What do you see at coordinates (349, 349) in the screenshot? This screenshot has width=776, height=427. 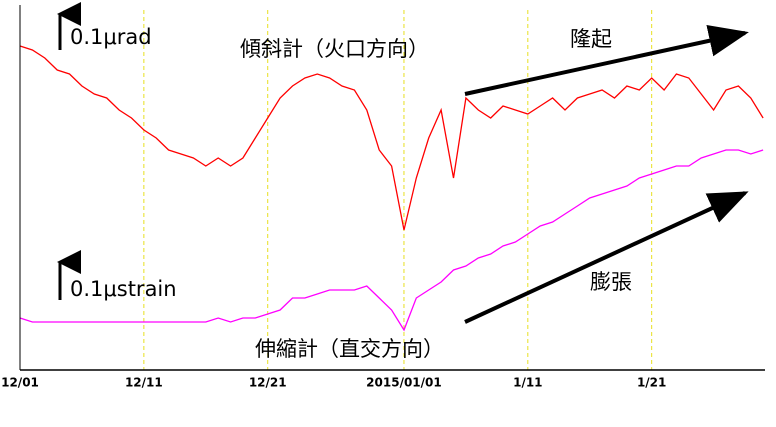 I see `series-label: 伸縮計（直交方向）` at bounding box center [349, 349].